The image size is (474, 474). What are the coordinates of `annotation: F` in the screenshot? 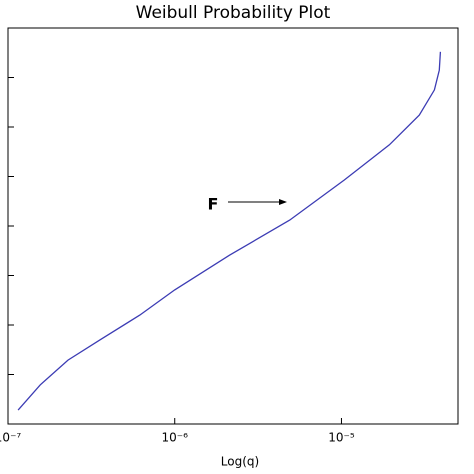 It's located at (213, 204).